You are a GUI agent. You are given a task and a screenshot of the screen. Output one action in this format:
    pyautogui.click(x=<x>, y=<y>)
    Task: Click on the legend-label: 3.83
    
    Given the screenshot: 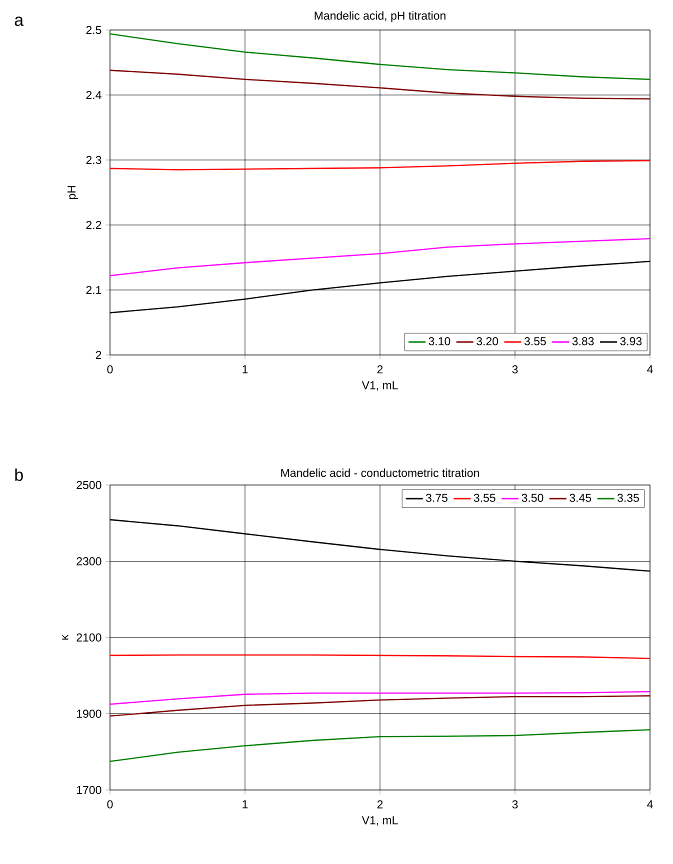 What is the action you would take?
    pyautogui.click(x=583, y=341)
    